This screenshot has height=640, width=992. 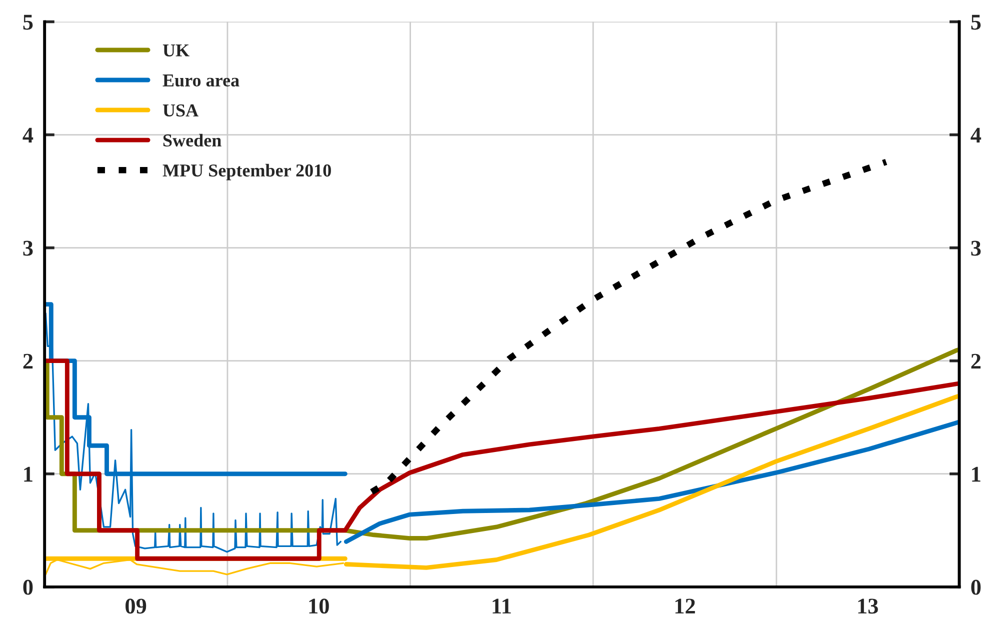 I want to click on x-tick-label: 10, so click(x=319, y=606).